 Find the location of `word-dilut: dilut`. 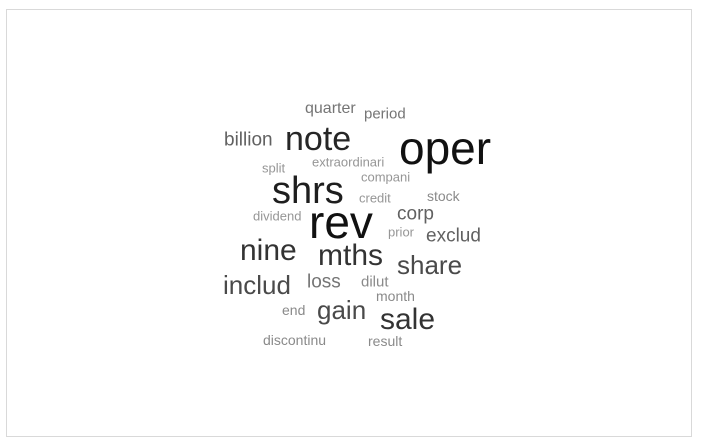

word-dilut: dilut is located at coordinates (375, 282).